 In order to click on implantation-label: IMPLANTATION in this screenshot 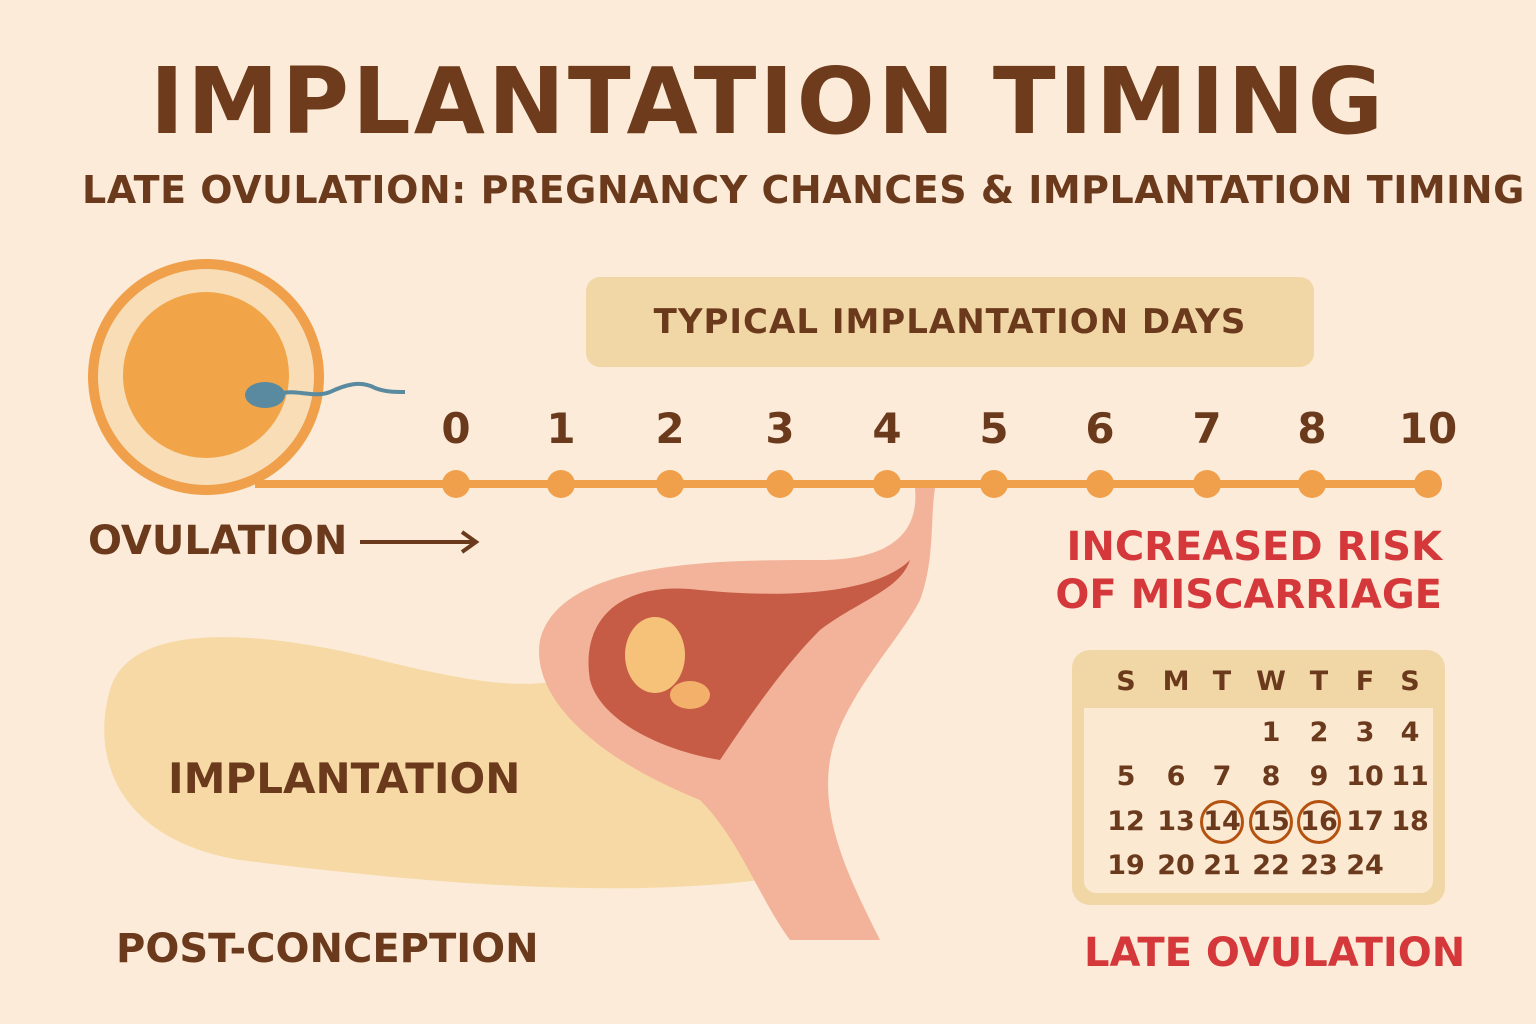, I will do `click(344, 778)`.